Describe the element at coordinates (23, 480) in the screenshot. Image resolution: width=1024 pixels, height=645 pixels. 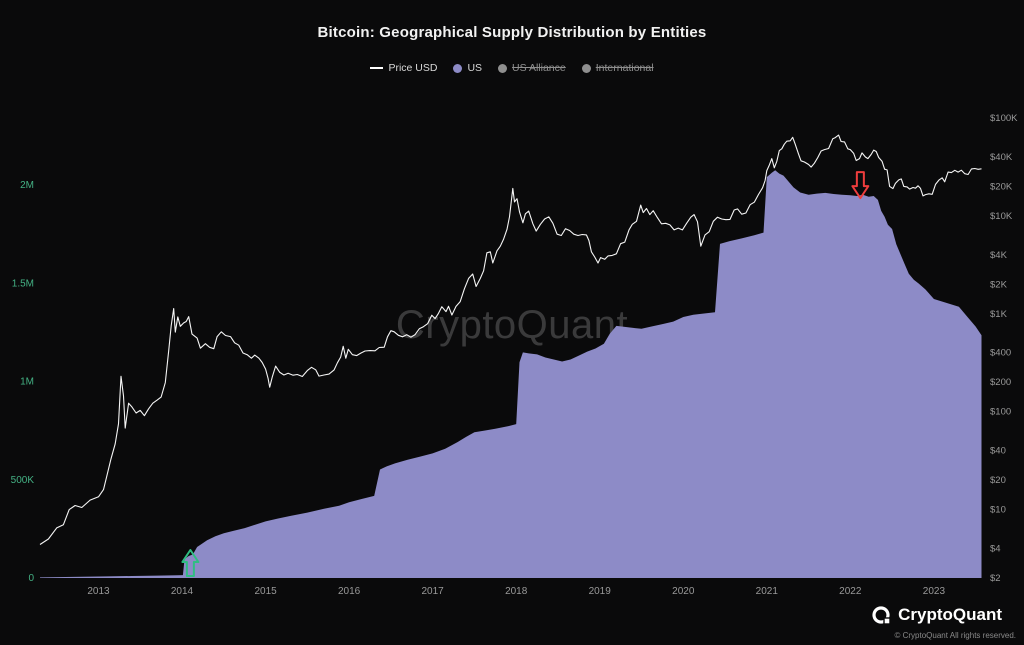
I see `svg-text: 500K` at that location.